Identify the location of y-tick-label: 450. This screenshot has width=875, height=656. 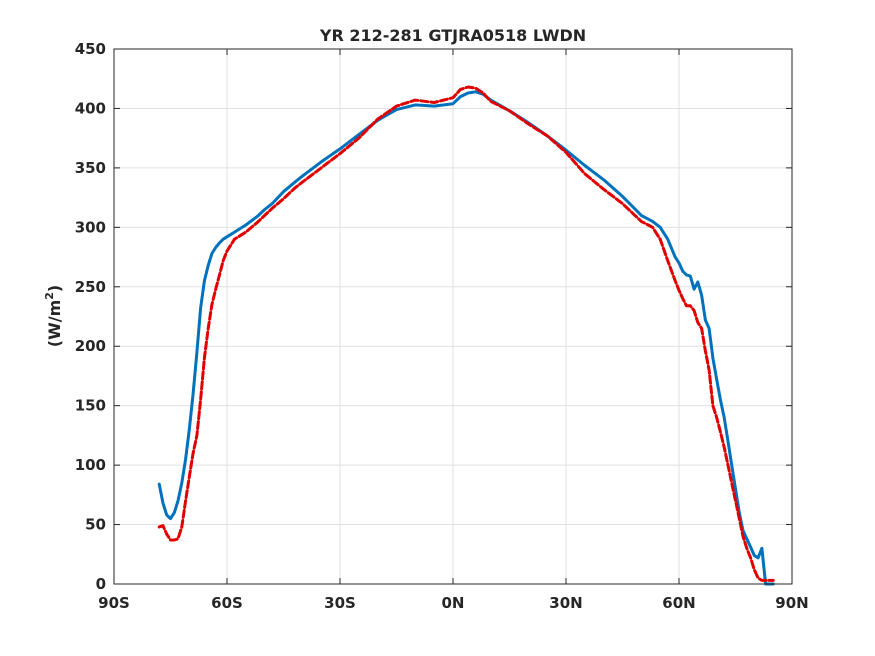
(90, 49).